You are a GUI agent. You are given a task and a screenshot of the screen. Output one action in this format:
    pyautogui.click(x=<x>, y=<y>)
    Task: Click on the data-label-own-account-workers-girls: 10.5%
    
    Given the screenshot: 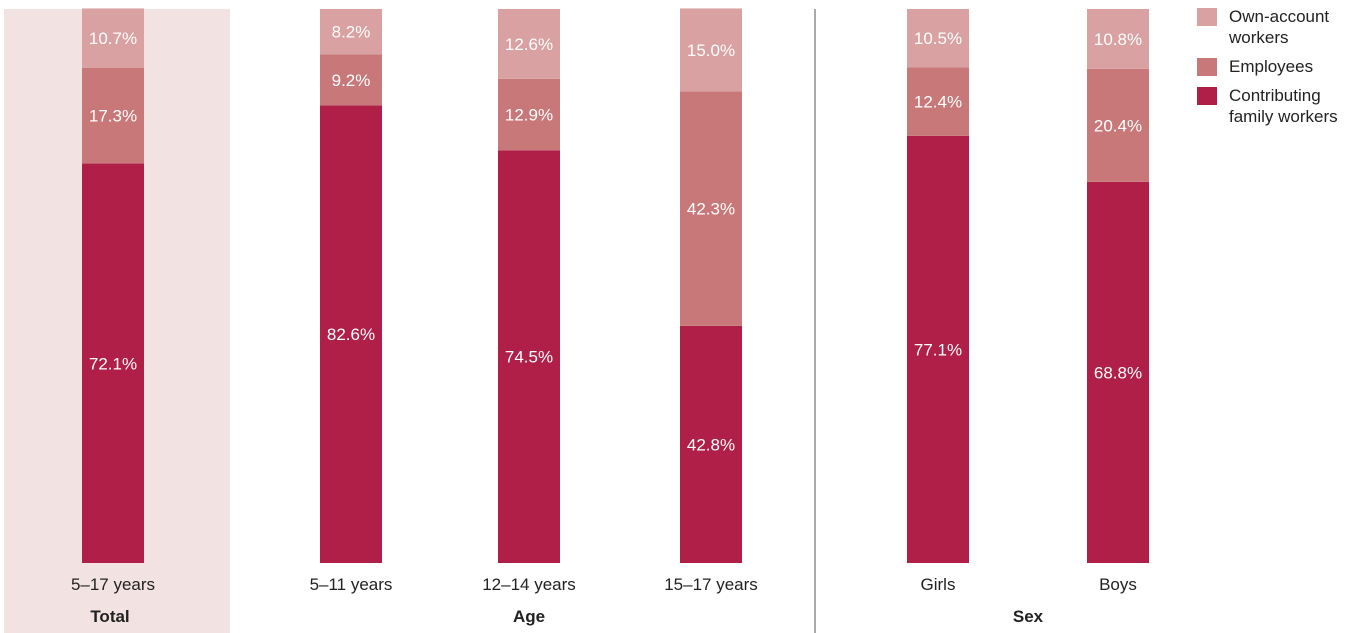 What is the action you would take?
    pyautogui.click(x=938, y=38)
    